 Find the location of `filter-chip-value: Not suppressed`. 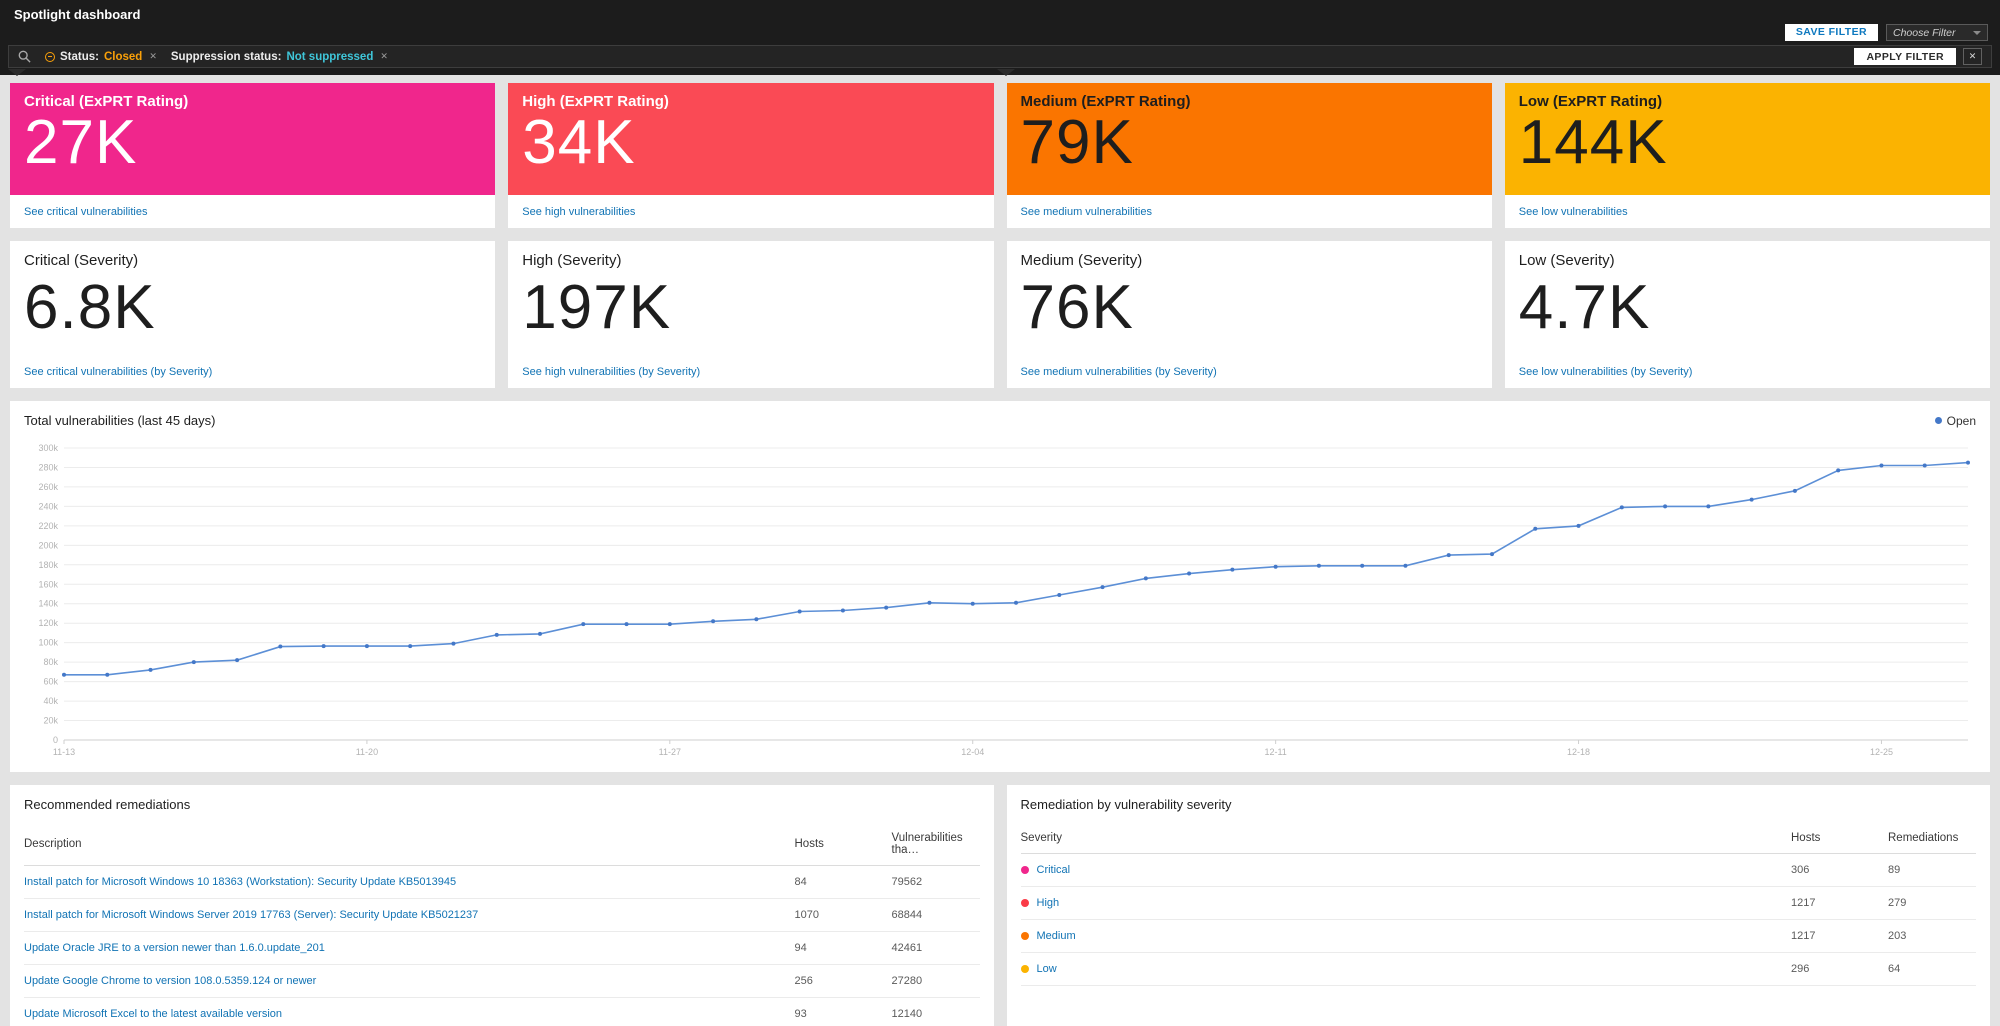

filter-chip-value: Not suppressed is located at coordinates (330, 56).